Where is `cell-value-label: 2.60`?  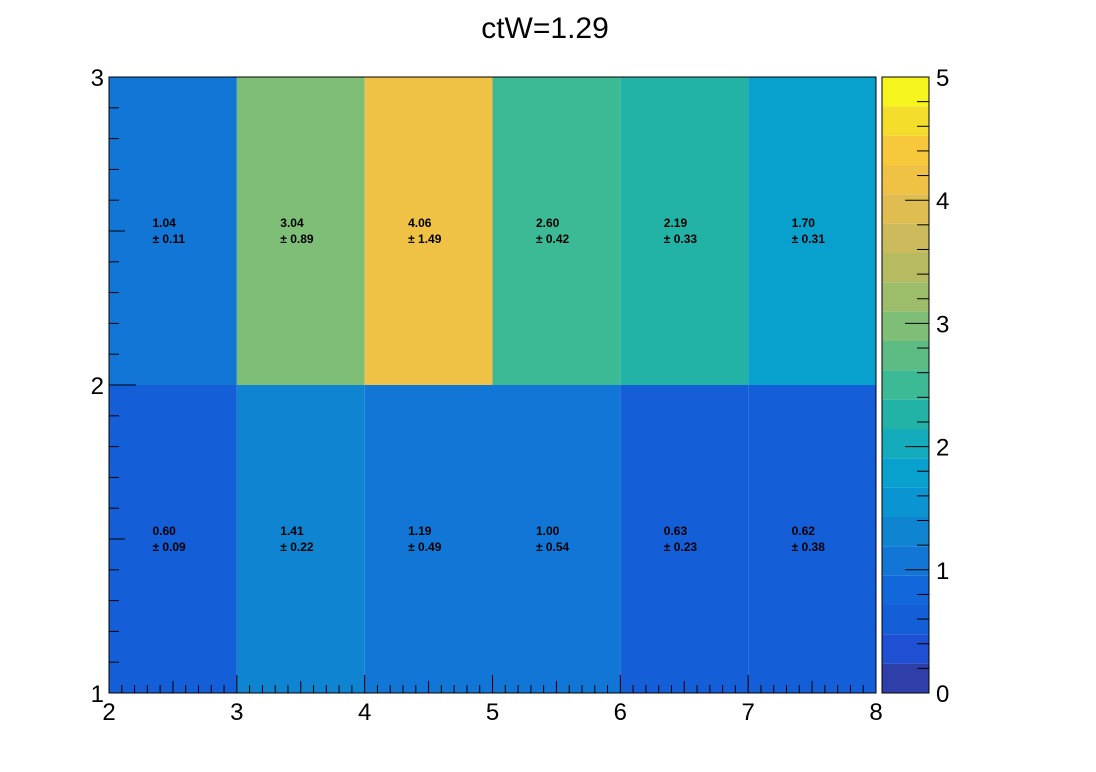 cell-value-label: 2.60 is located at coordinates (548, 223).